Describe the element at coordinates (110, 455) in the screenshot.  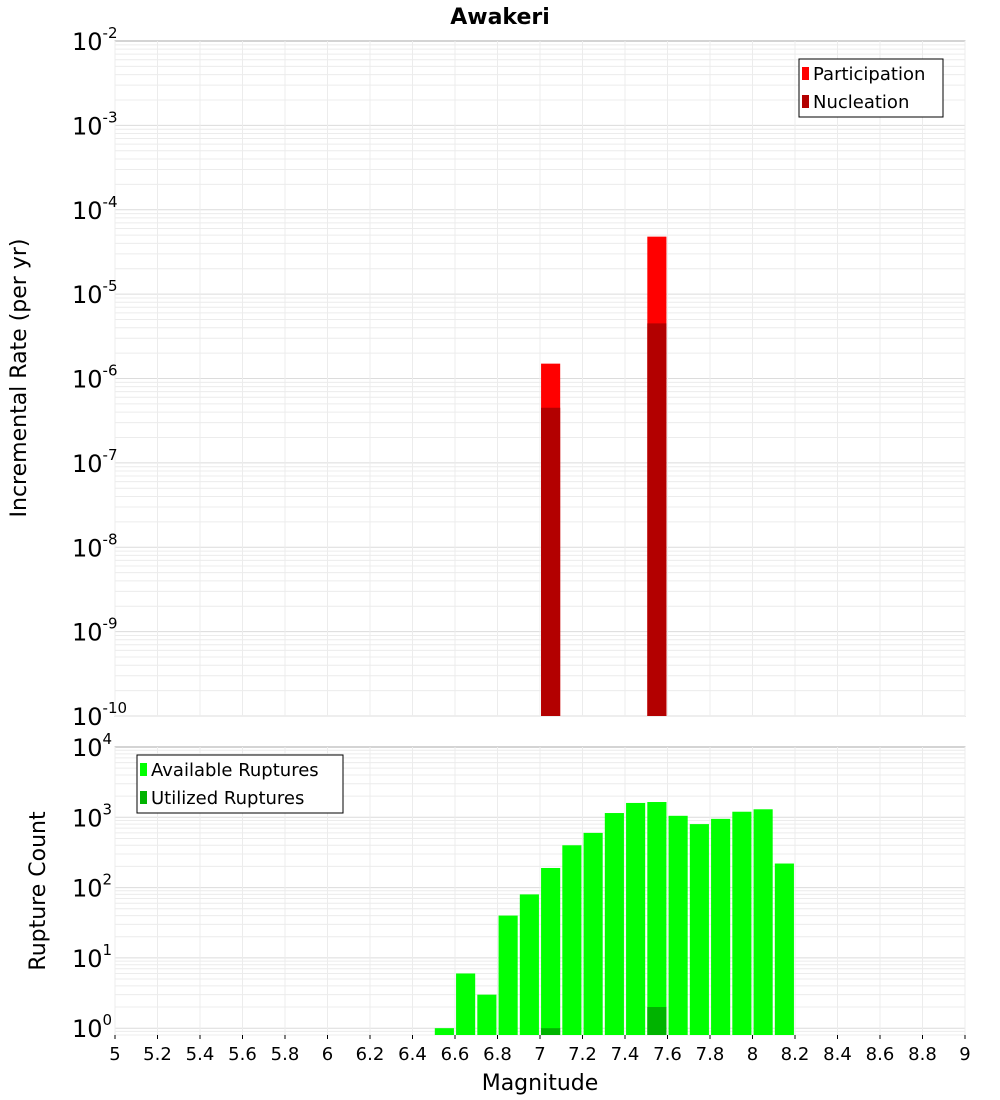
I see `y-tick-exponent: -7` at that location.